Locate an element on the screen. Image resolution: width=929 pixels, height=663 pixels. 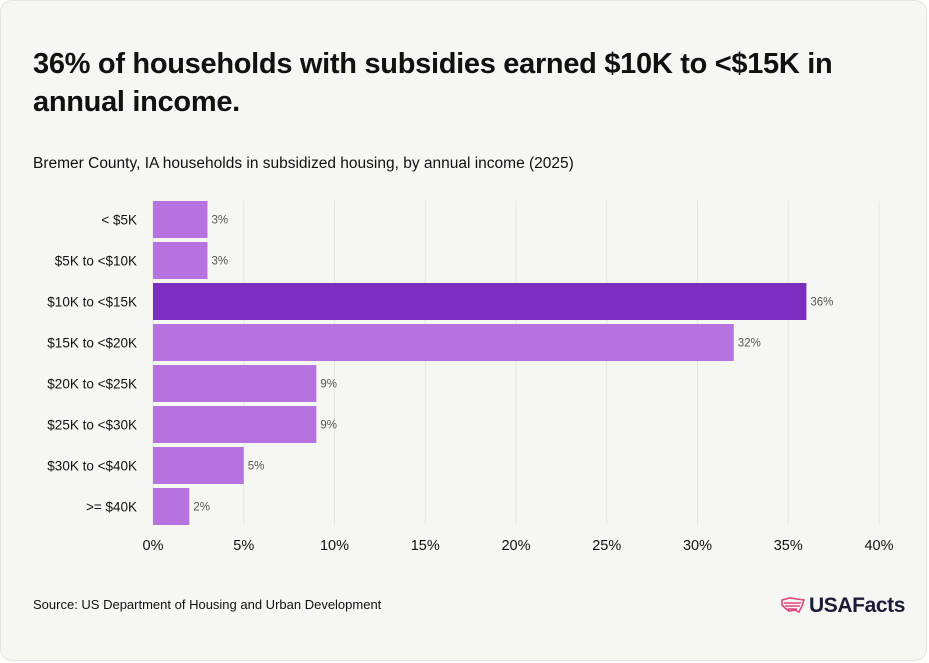
category-label: $30K to <$40K is located at coordinates (92, 466).